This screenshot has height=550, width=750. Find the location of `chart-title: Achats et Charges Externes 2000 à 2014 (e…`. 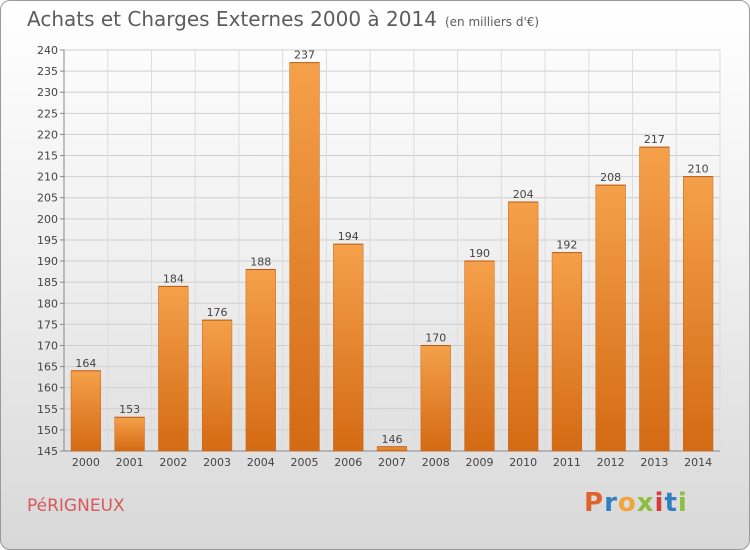

chart-title: Achats et Charges Externes 2000 à 2014 (e… is located at coordinates (283, 19).